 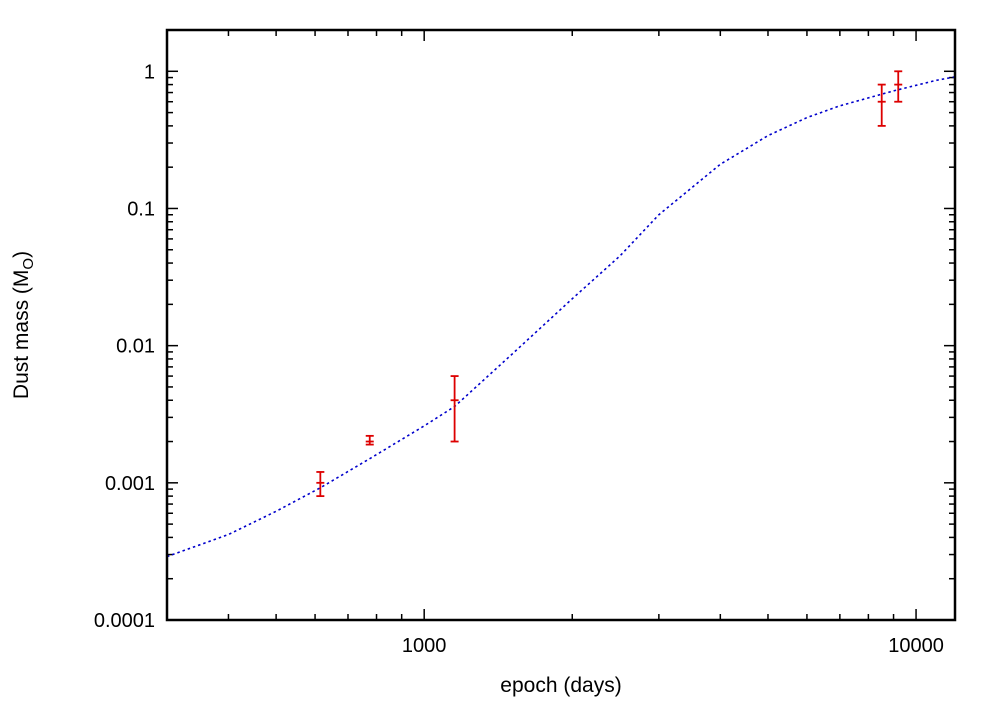 What do you see at coordinates (424, 646) in the screenshot?
I see `x-tick-label: 1000` at bounding box center [424, 646].